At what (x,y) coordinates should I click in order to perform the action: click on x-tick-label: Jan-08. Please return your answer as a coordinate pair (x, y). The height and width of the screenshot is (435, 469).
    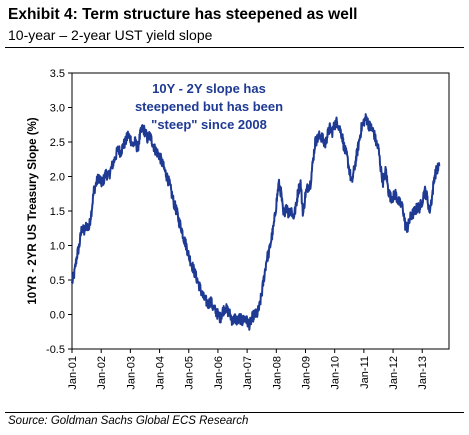
    Looking at the image, I should click on (277, 373).